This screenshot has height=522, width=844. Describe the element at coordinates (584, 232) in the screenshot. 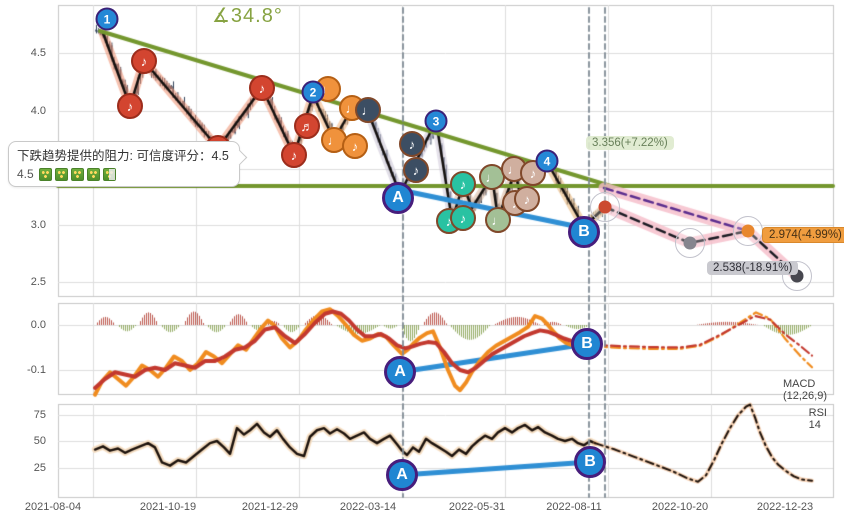

I see `point-marker-B: B` at that location.